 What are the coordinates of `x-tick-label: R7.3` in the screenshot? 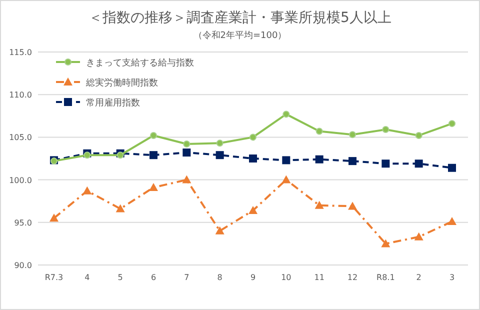 It's located at (54, 277).